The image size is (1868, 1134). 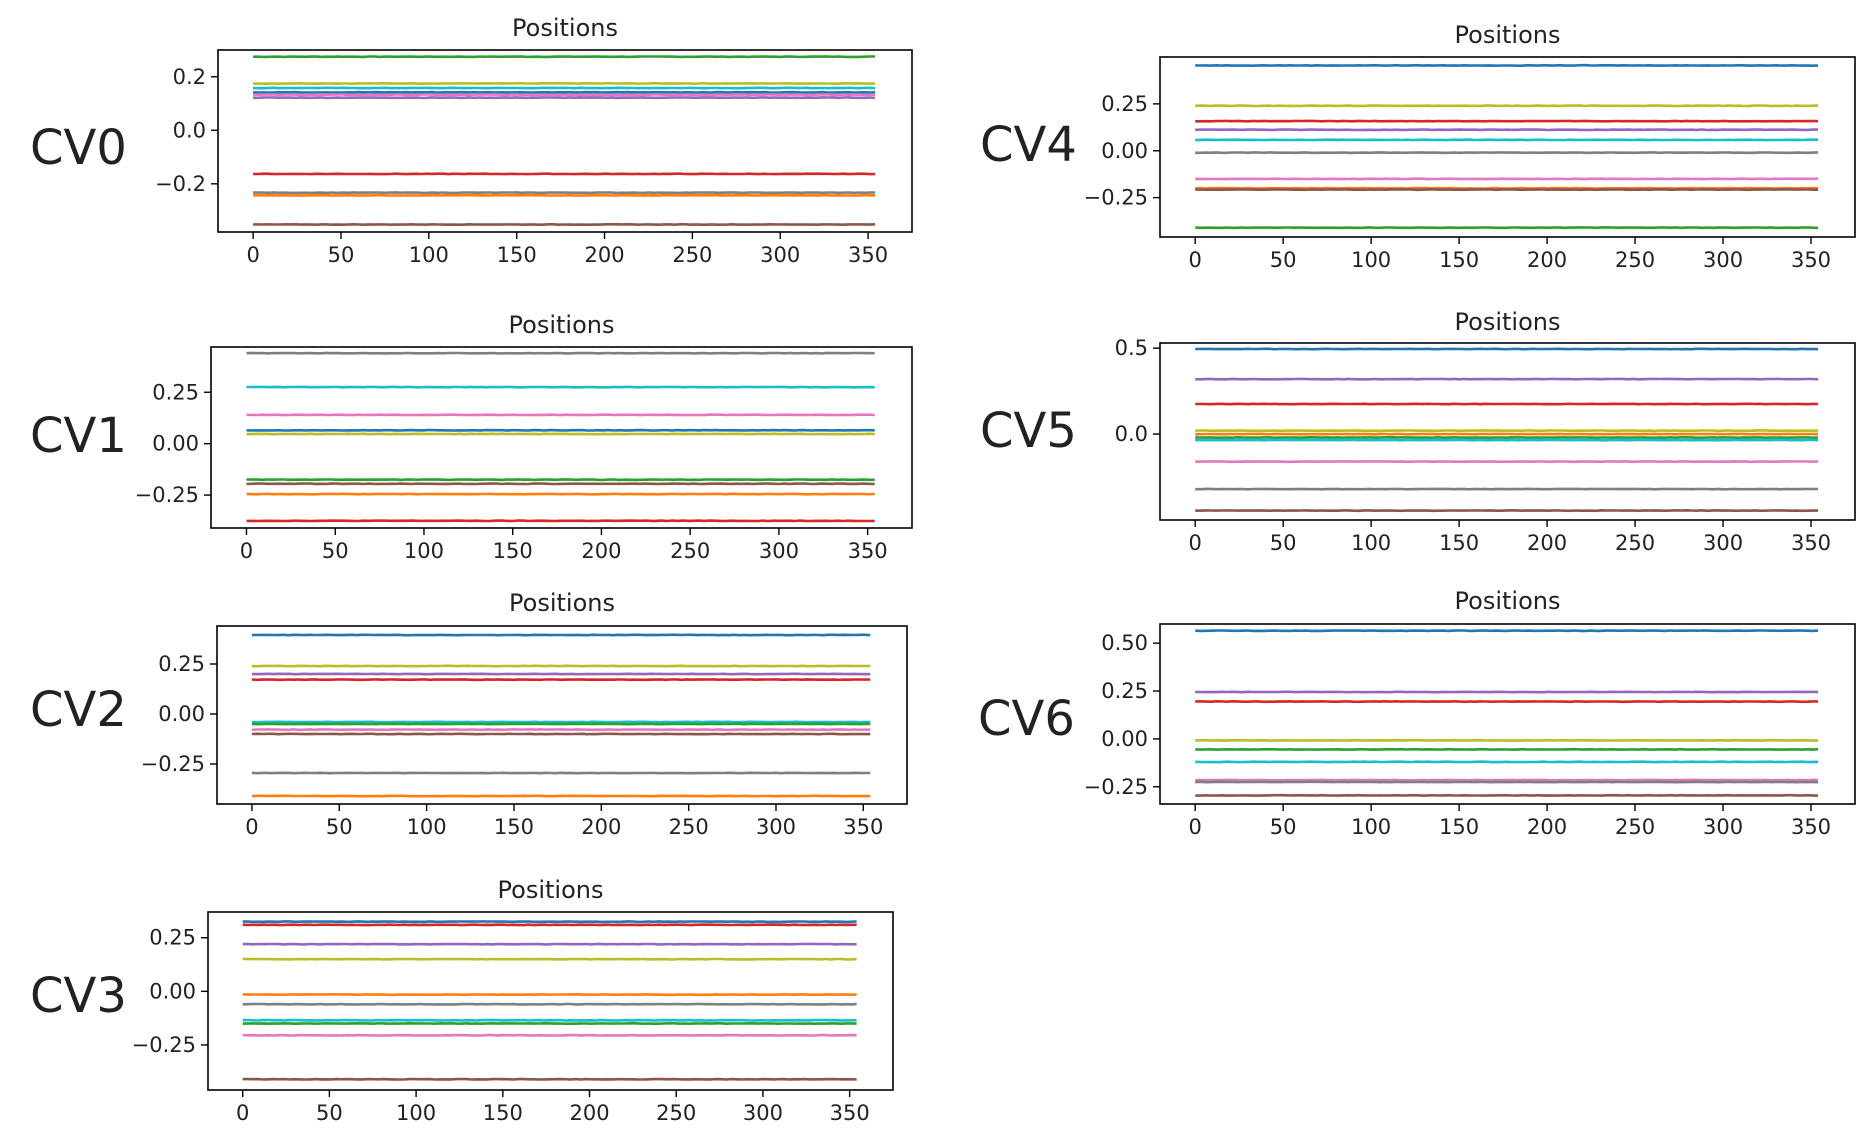 I want to click on panel-label: CV6, so click(x=1026, y=719).